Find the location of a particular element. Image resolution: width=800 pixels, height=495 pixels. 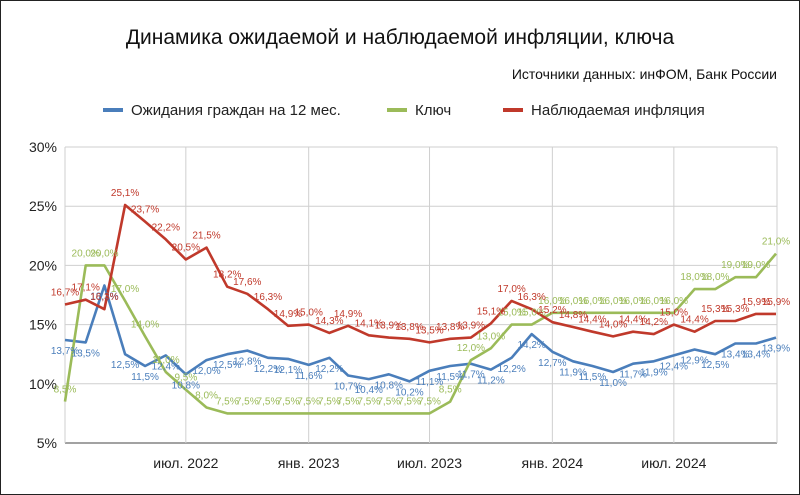

data-label: 21,5% is located at coordinates (206, 236).